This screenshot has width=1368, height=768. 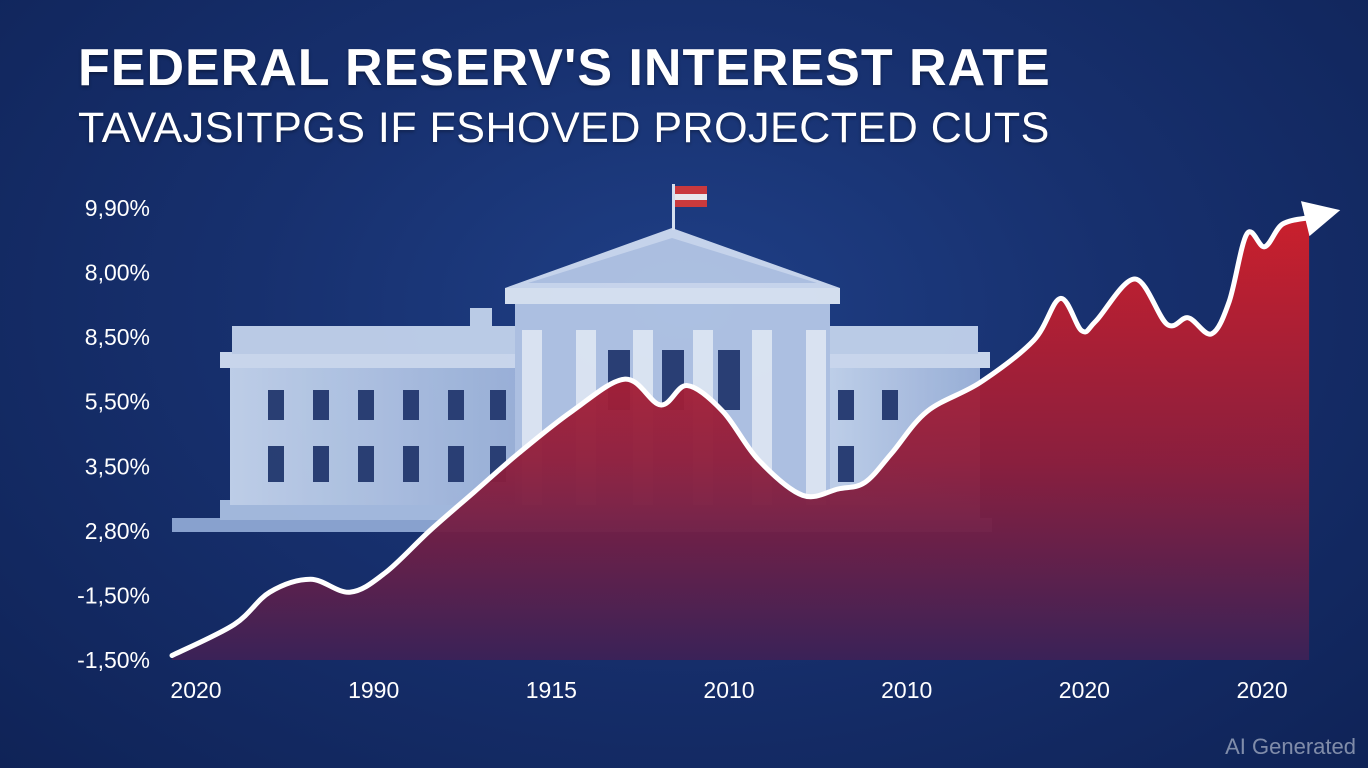 I want to click on y-tick-label: 5,50%, so click(x=117, y=402).